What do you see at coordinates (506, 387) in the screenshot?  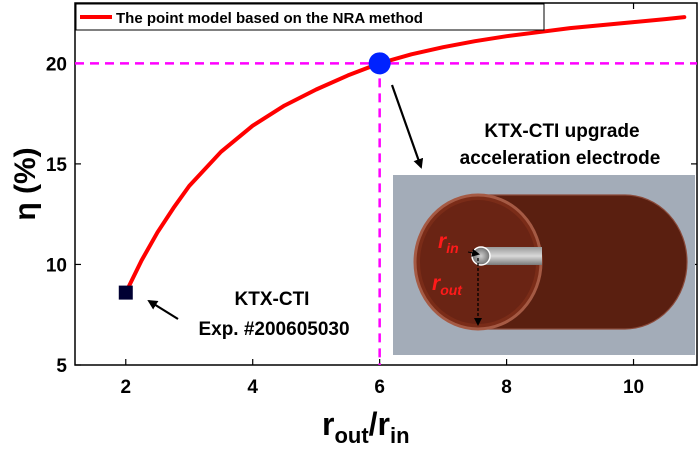 I see `x-tick-label: 8` at bounding box center [506, 387].